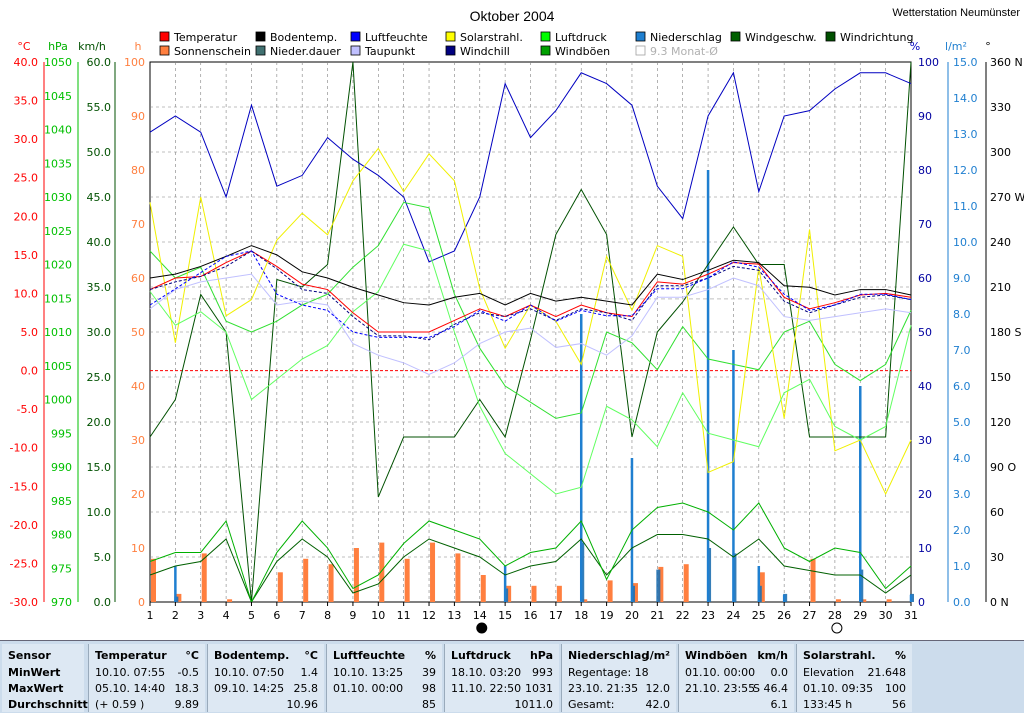 The height and width of the screenshot is (714, 1024). I want to click on y-tick-label-humidity_pct: 100, so click(928, 62).